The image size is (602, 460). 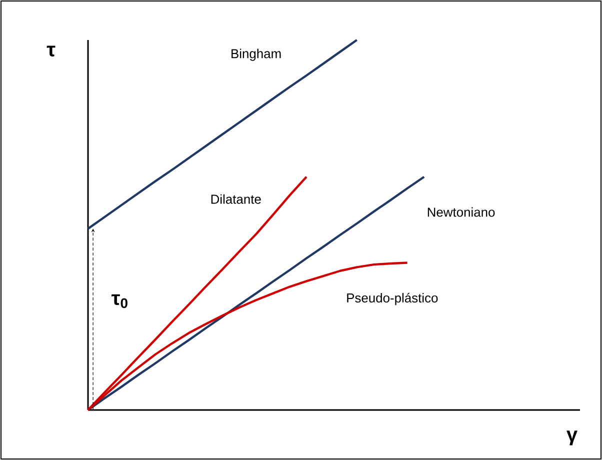 I want to click on text: γ, so click(x=572, y=438).